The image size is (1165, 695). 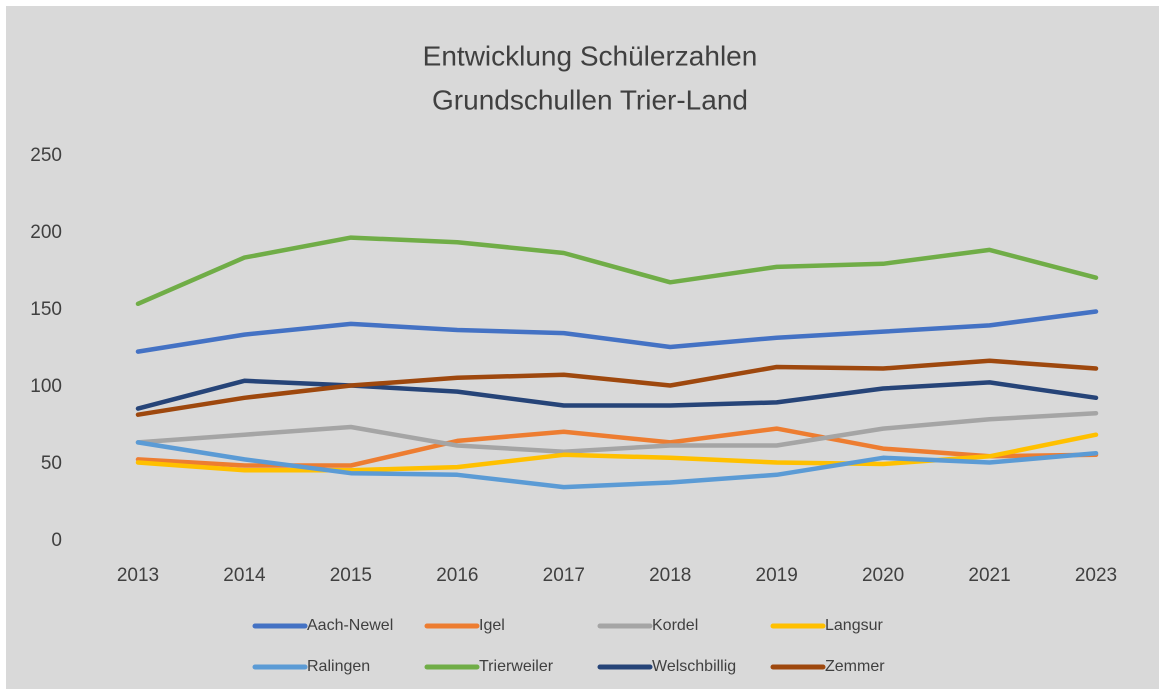 What do you see at coordinates (855, 666) in the screenshot?
I see `legend-label: Zemmer` at bounding box center [855, 666].